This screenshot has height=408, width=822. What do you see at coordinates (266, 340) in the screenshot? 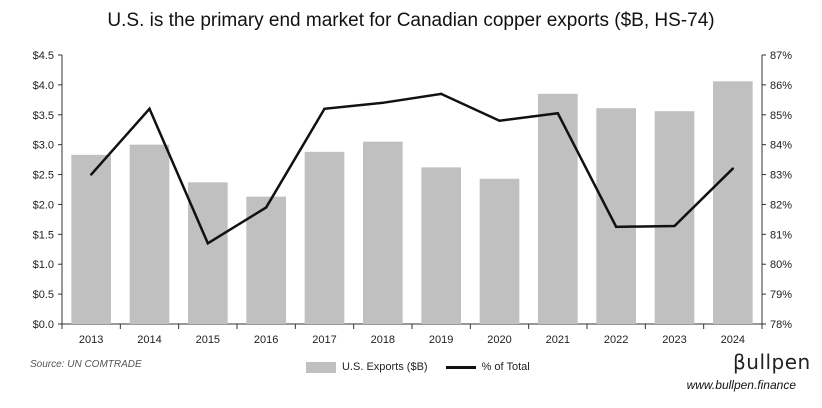
I see `x-tick-label: 2016` at bounding box center [266, 340].